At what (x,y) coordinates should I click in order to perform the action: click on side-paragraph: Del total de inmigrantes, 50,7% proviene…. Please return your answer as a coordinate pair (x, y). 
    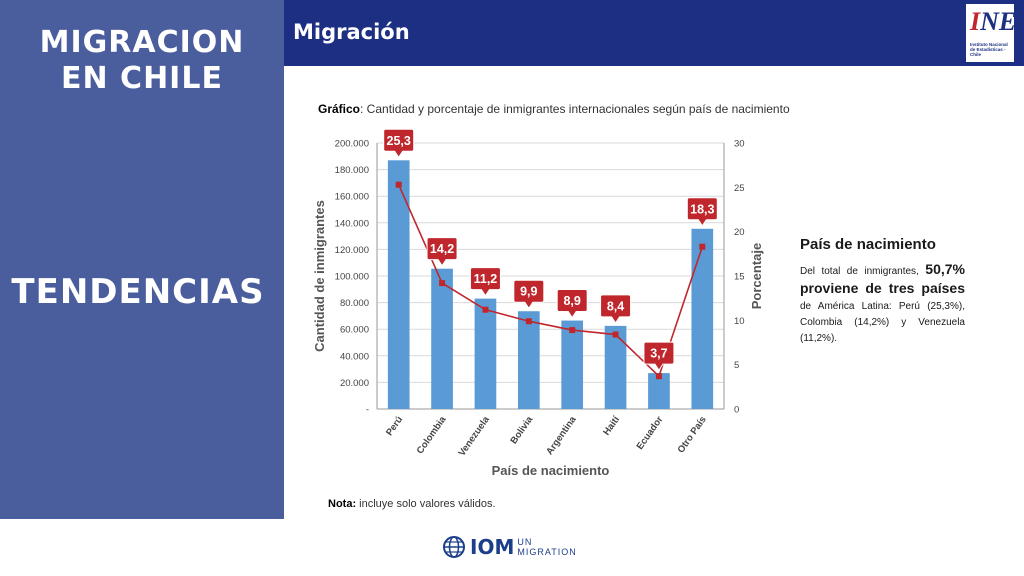
    Looking at the image, I should click on (882, 304).